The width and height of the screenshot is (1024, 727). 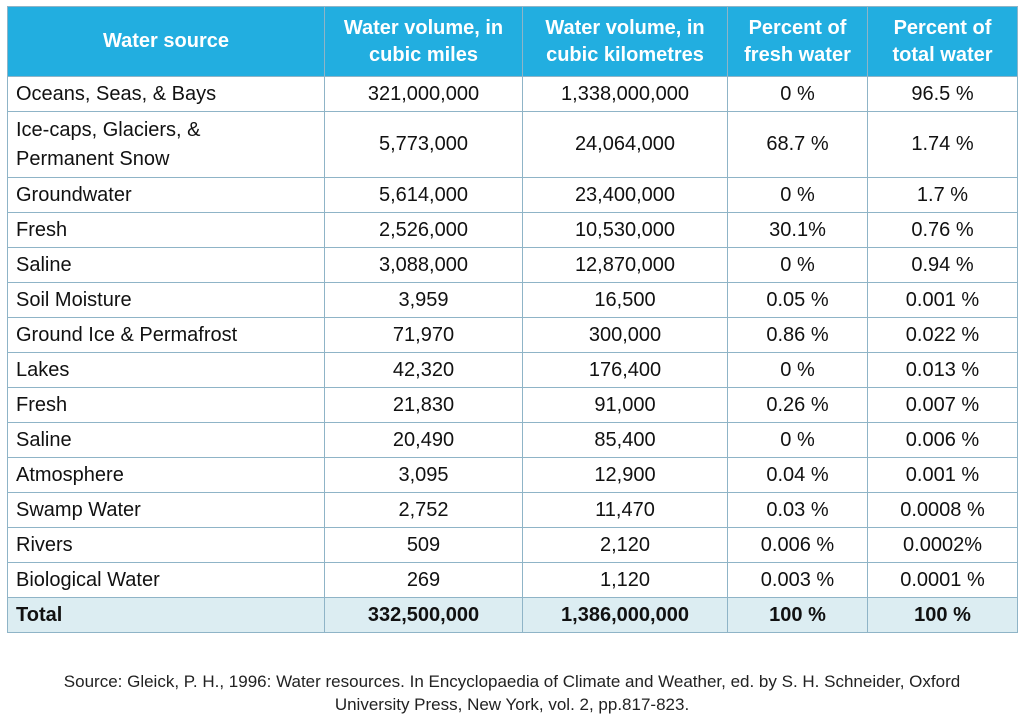 What do you see at coordinates (942, 405) in the screenshot?
I see `percent-total-cell: 0.007 %` at bounding box center [942, 405].